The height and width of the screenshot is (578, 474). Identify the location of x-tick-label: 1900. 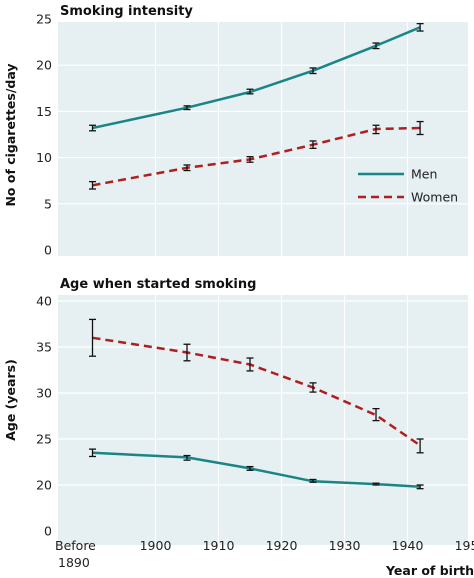
(156, 545).